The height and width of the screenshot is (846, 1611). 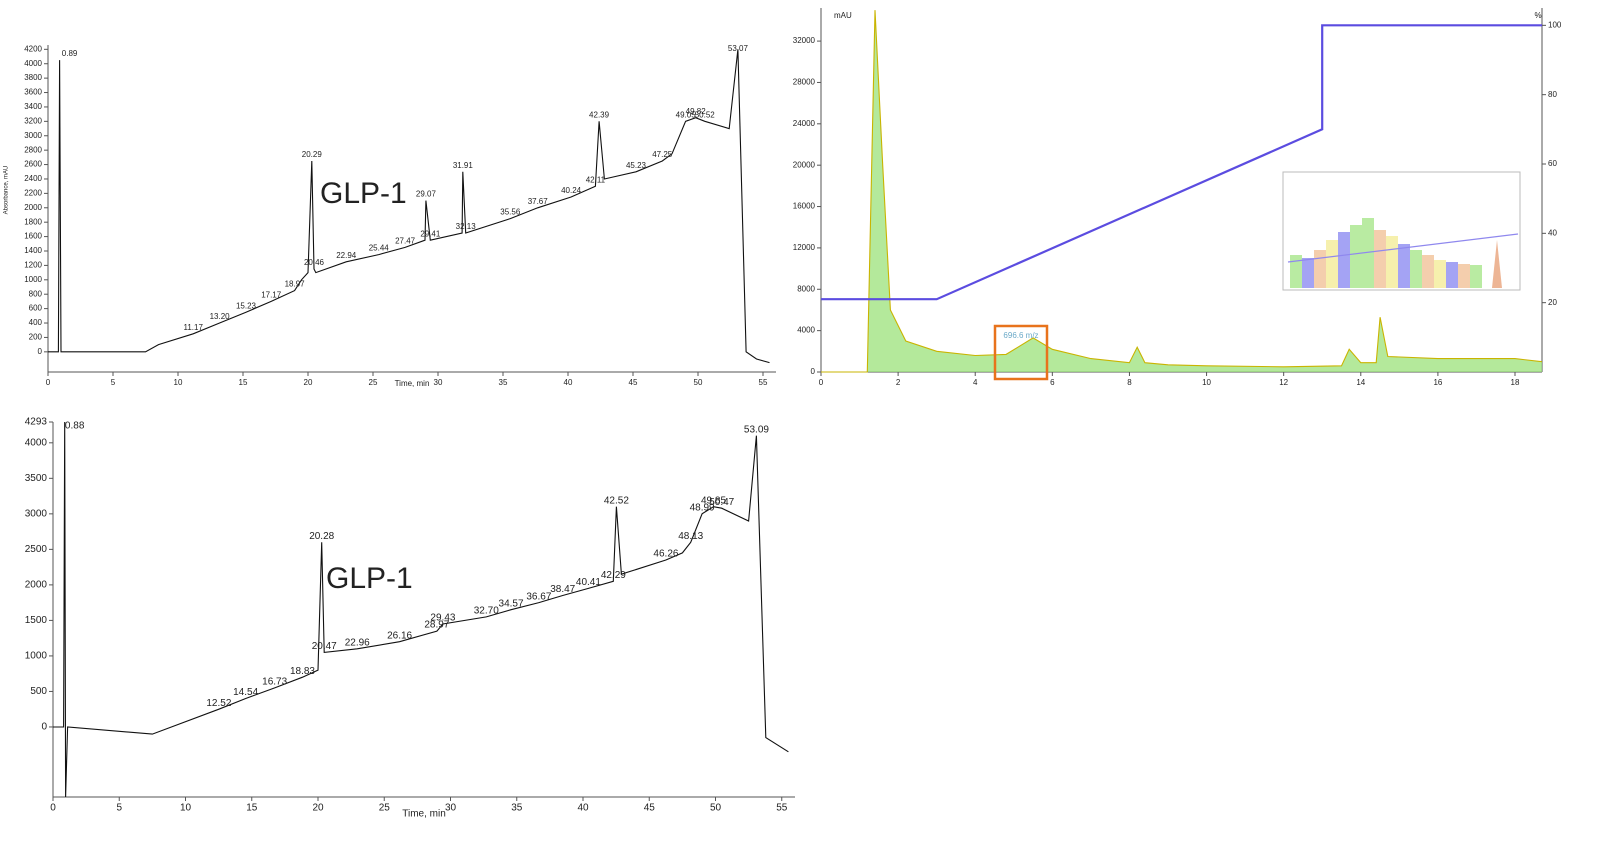 I want to click on trace, so click(x=1181, y=162).